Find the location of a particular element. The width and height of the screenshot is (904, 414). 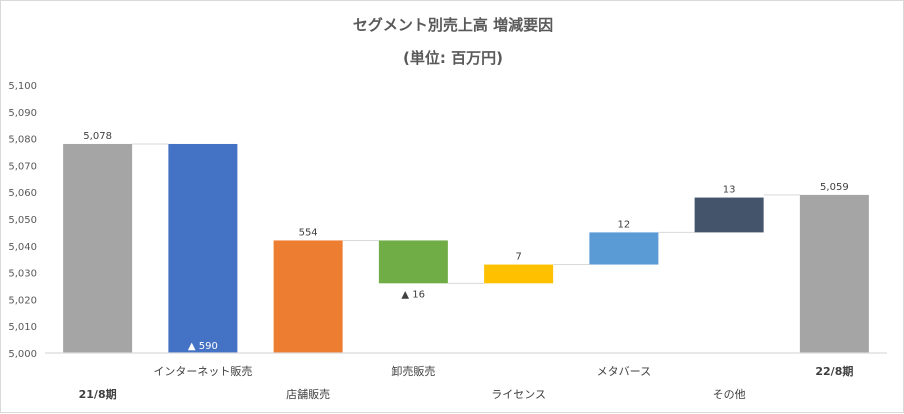

chart-subtitle: (単位: 百万円) is located at coordinates (453, 58).